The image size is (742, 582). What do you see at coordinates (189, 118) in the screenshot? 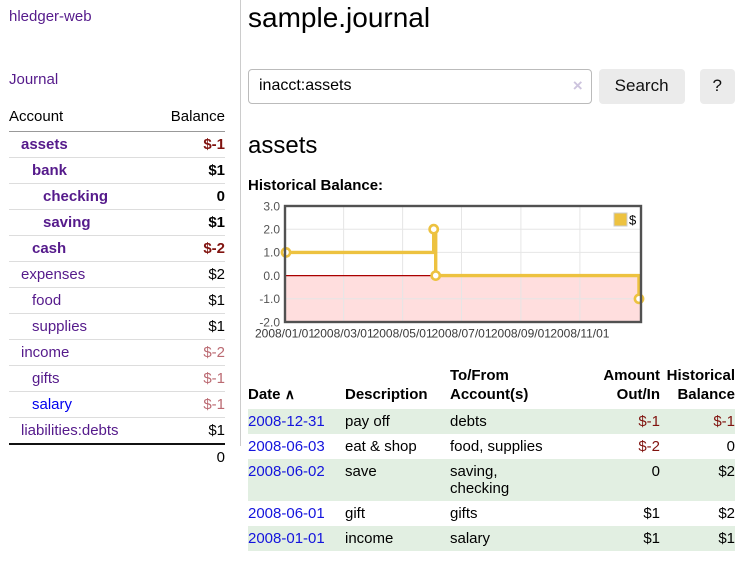
I see `accounts-header-balance: Balance` at bounding box center [189, 118].